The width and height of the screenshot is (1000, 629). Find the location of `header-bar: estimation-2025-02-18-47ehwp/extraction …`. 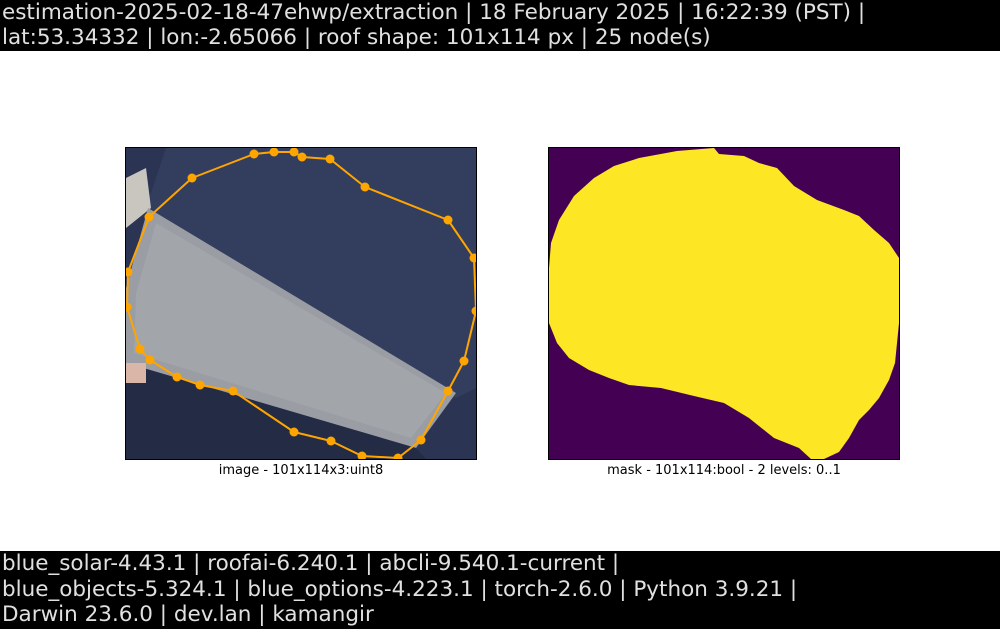

header-bar: estimation-2025-02-18-47ehwp/extraction … is located at coordinates (500, 25).